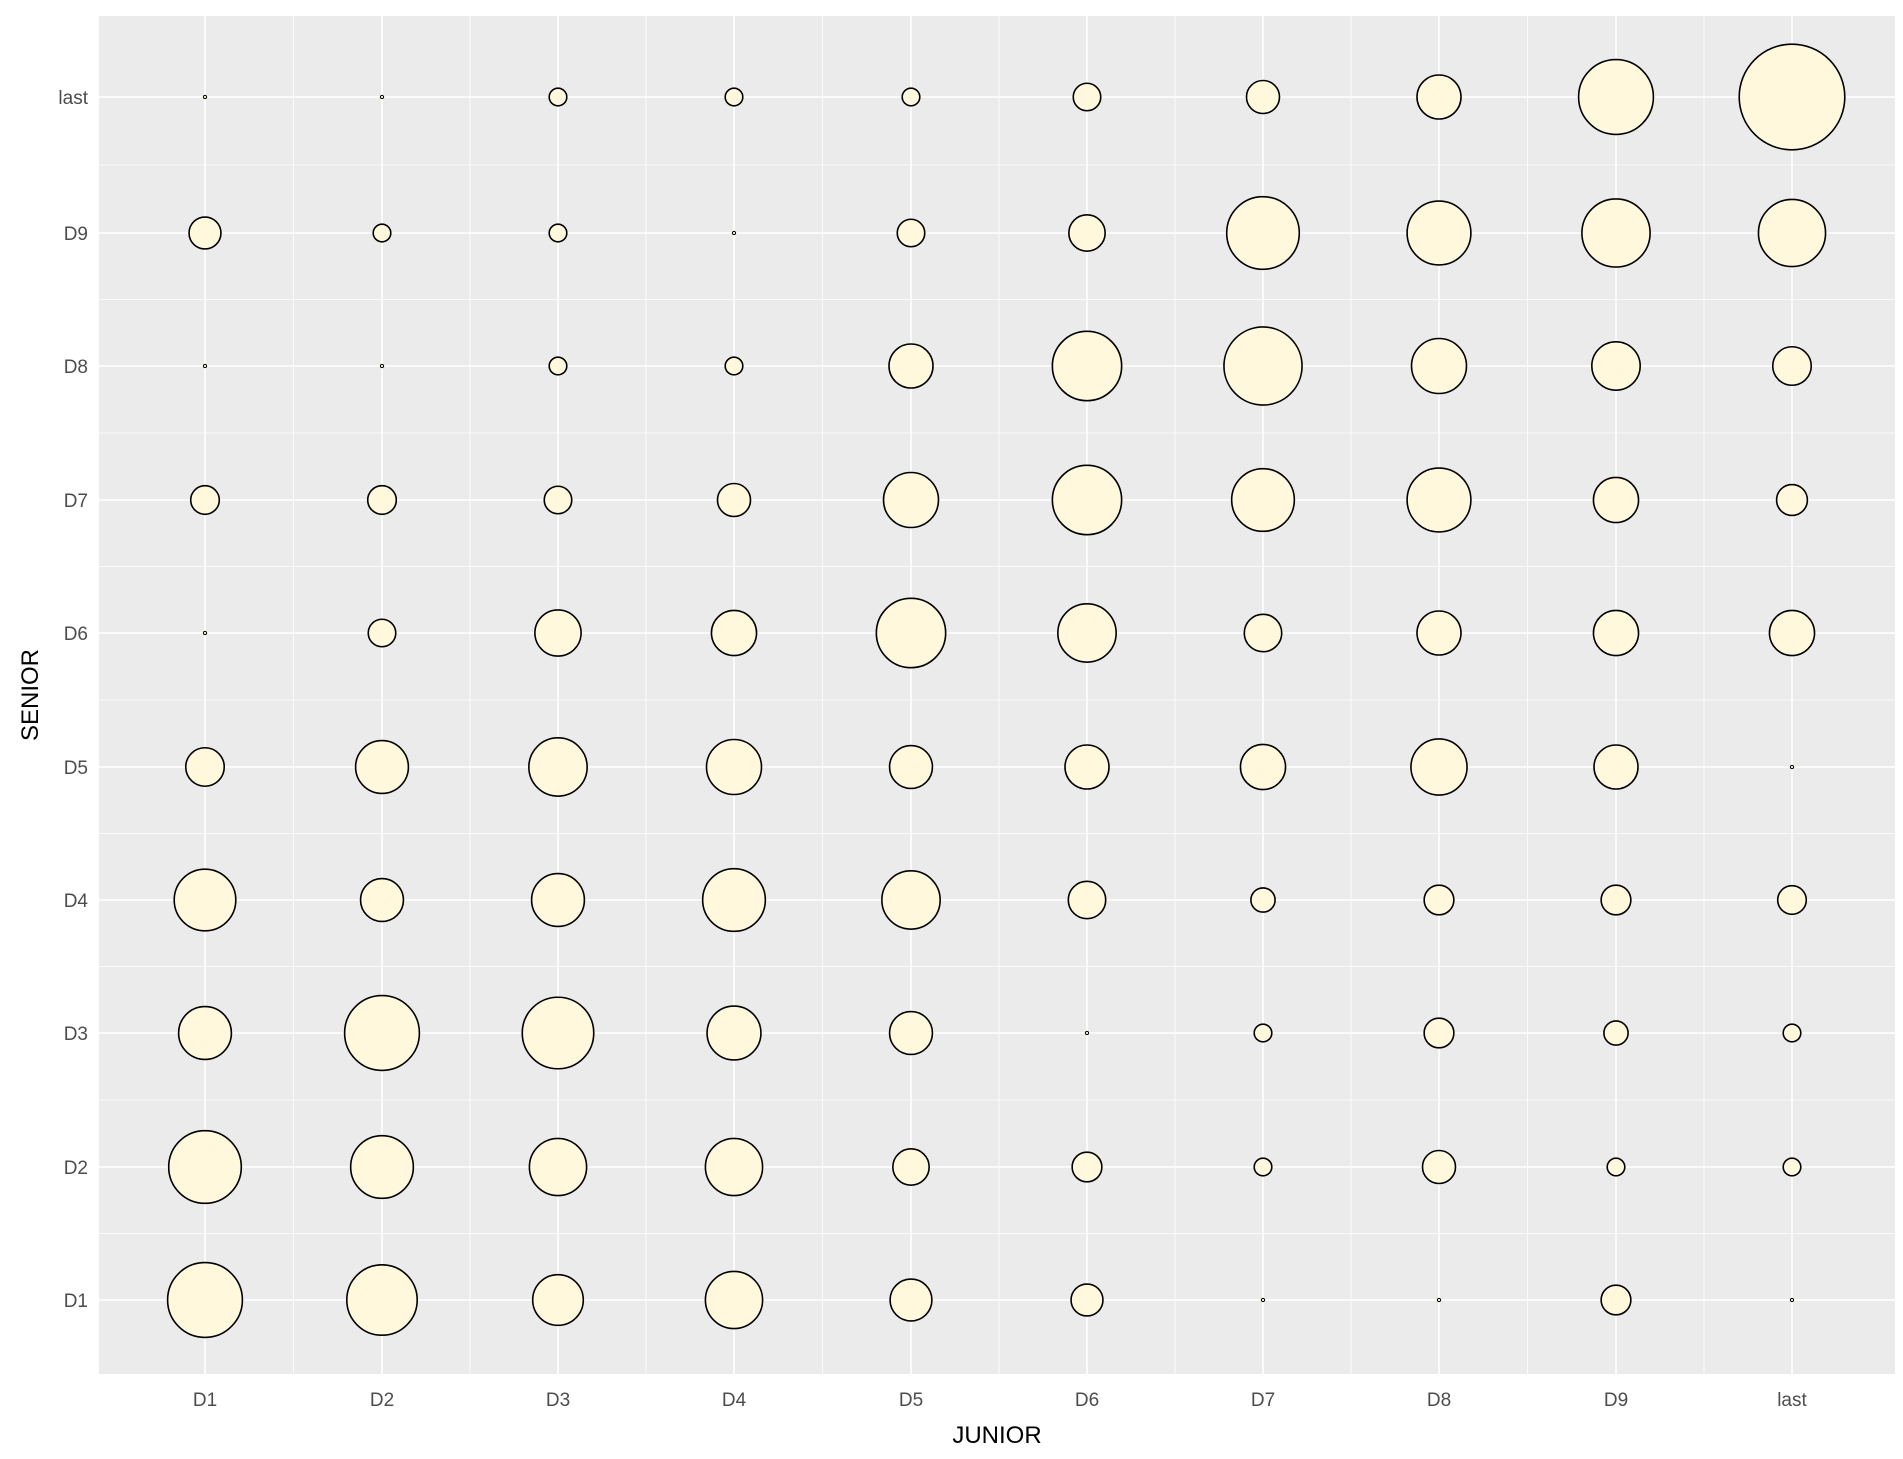 The width and height of the screenshot is (1903, 1459). What do you see at coordinates (1263, 767) in the screenshot?
I see `bubble-D7-D5` at bounding box center [1263, 767].